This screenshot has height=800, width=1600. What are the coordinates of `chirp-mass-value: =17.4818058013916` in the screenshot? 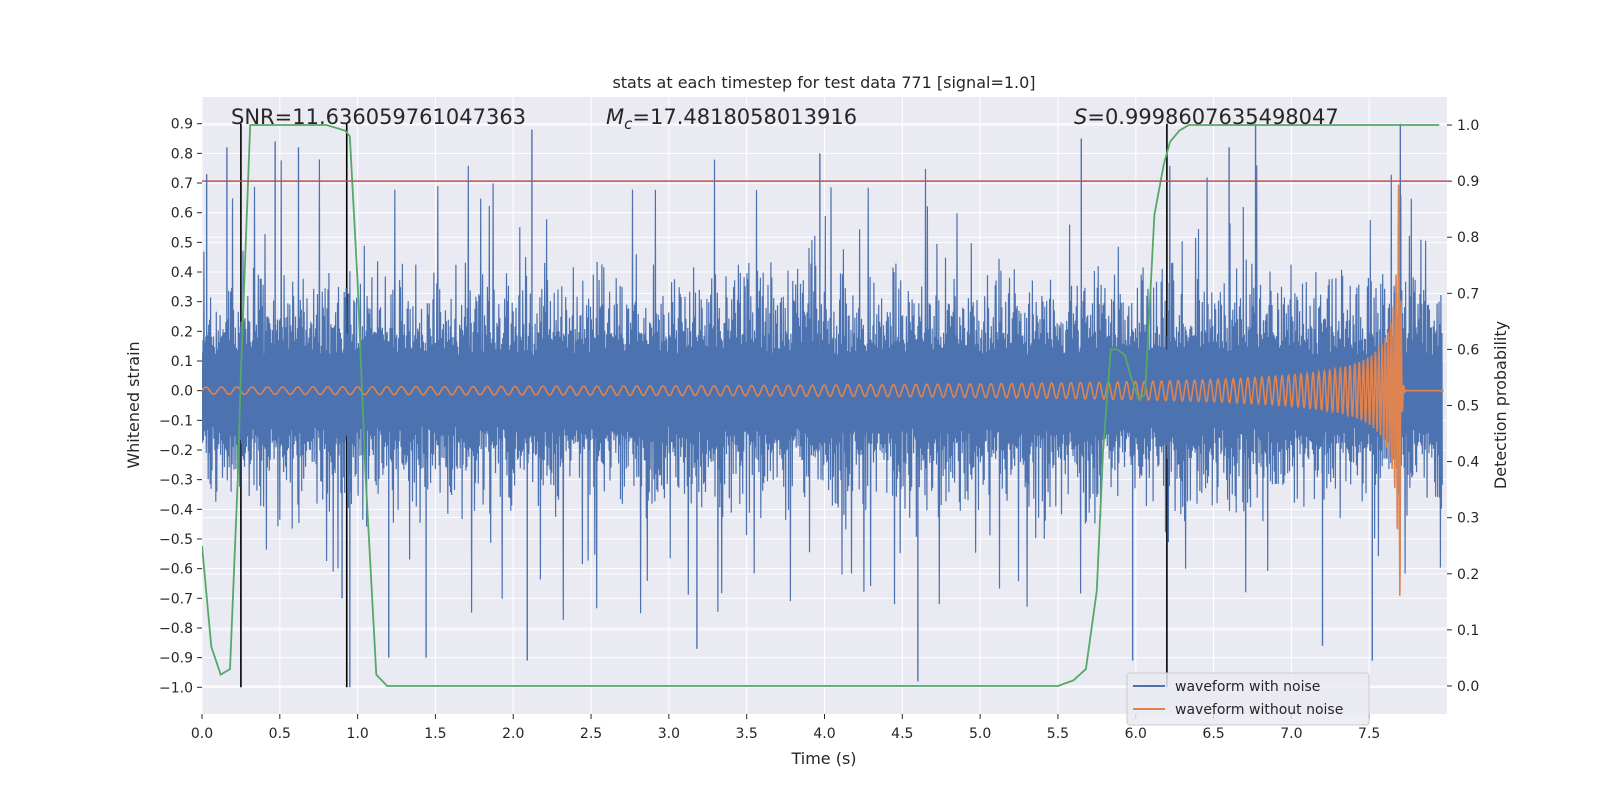 It's located at (744, 117).